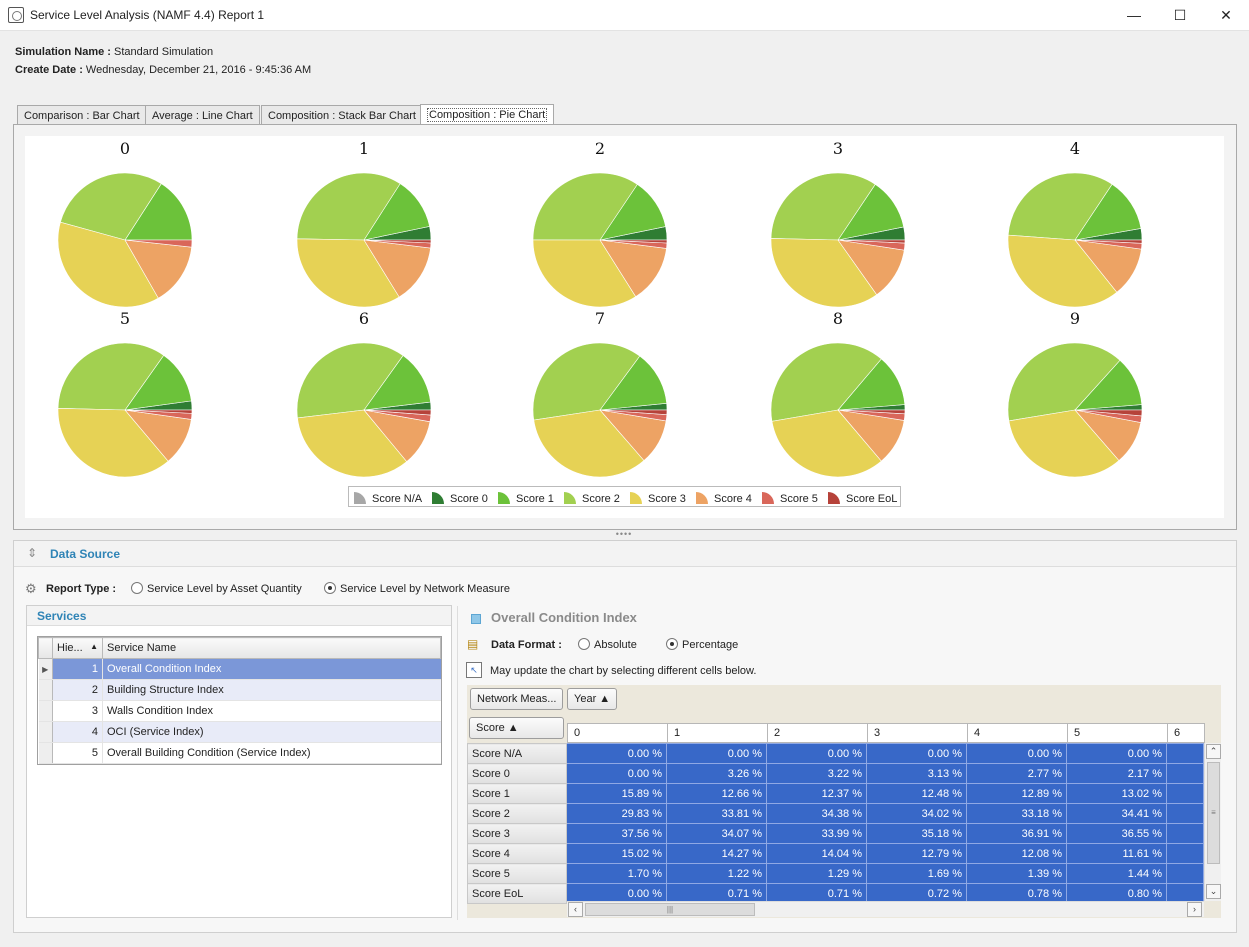 The height and width of the screenshot is (947, 1249). What do you see at coordinates (916, 873) in the screenshot?
I see `pivot-cell: 1.69 %` at bounding box center [916, 873].